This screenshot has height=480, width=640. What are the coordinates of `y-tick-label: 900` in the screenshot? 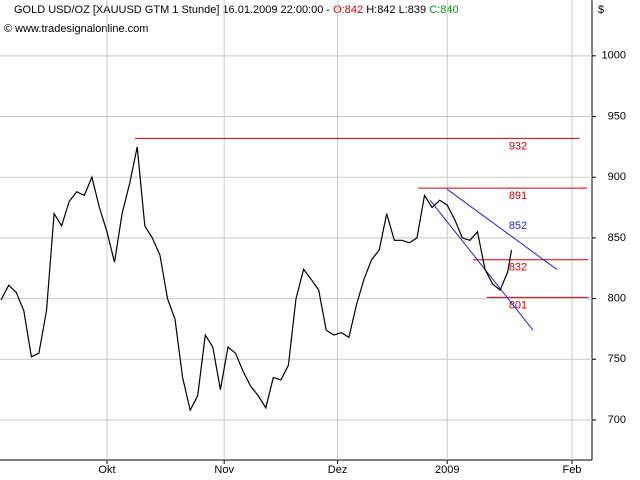 It's located at (617, 177).